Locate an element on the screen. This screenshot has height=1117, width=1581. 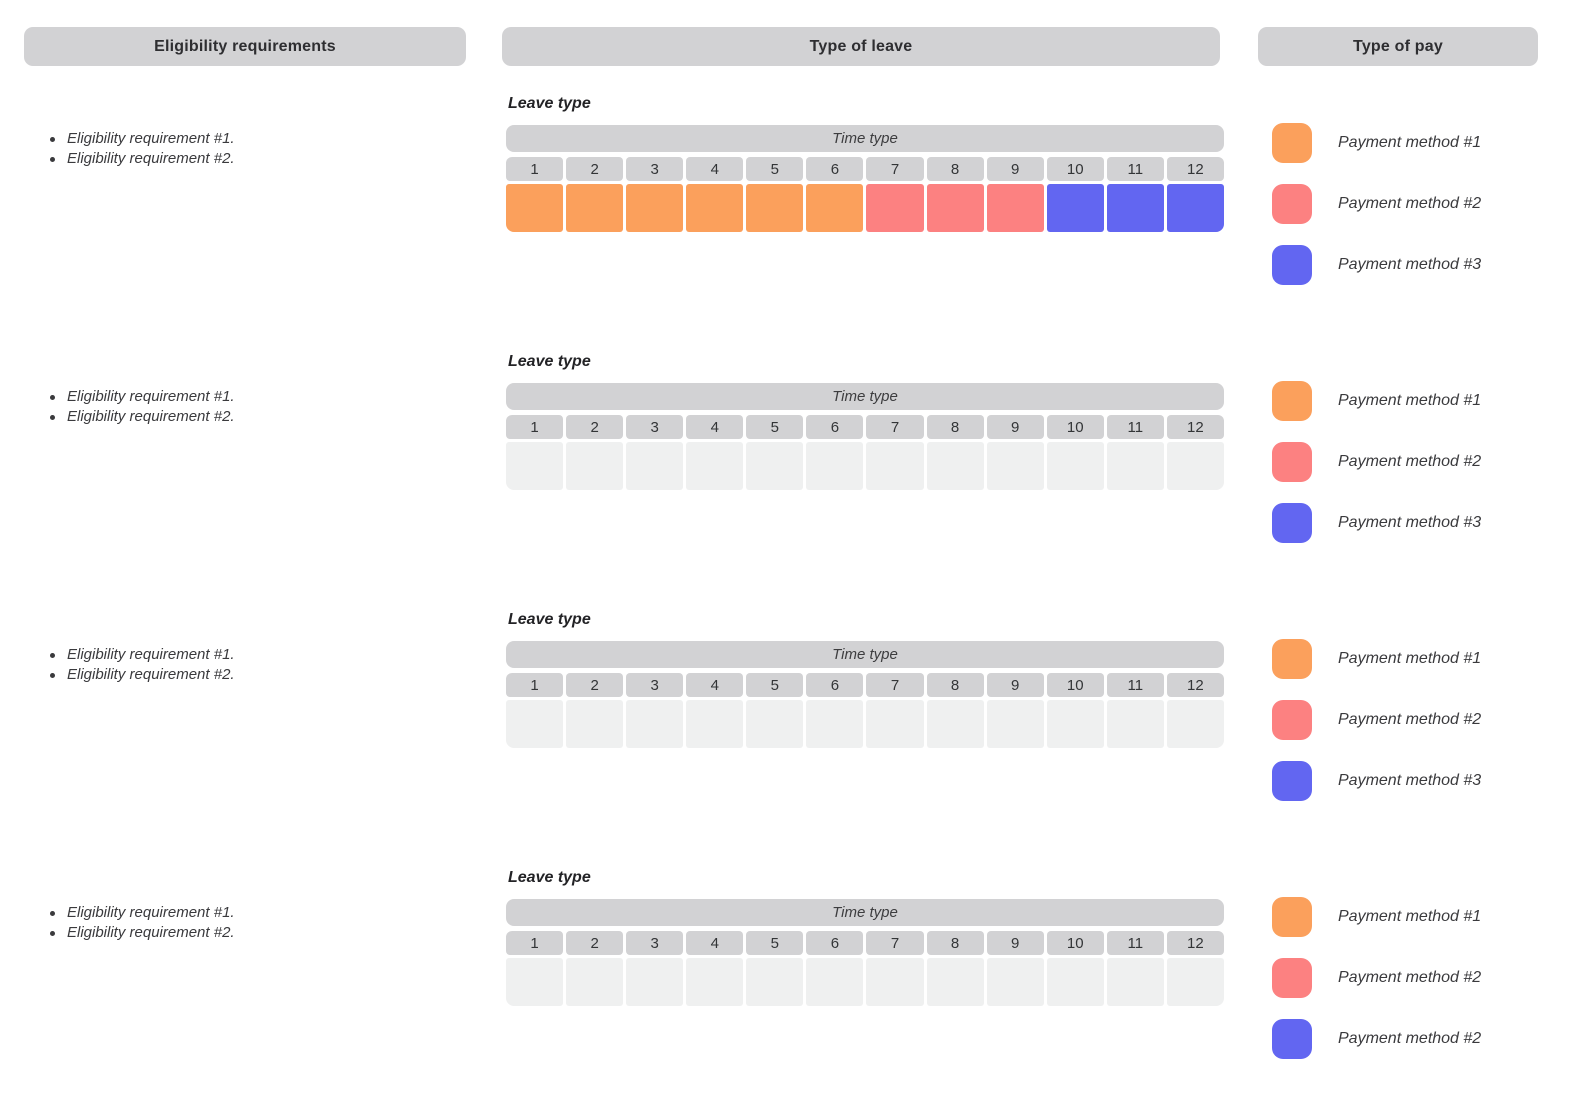
month-header-row: 1 2 3 4 5 6 7 8 9 10 11 12 is located at coordinates (865, 943).